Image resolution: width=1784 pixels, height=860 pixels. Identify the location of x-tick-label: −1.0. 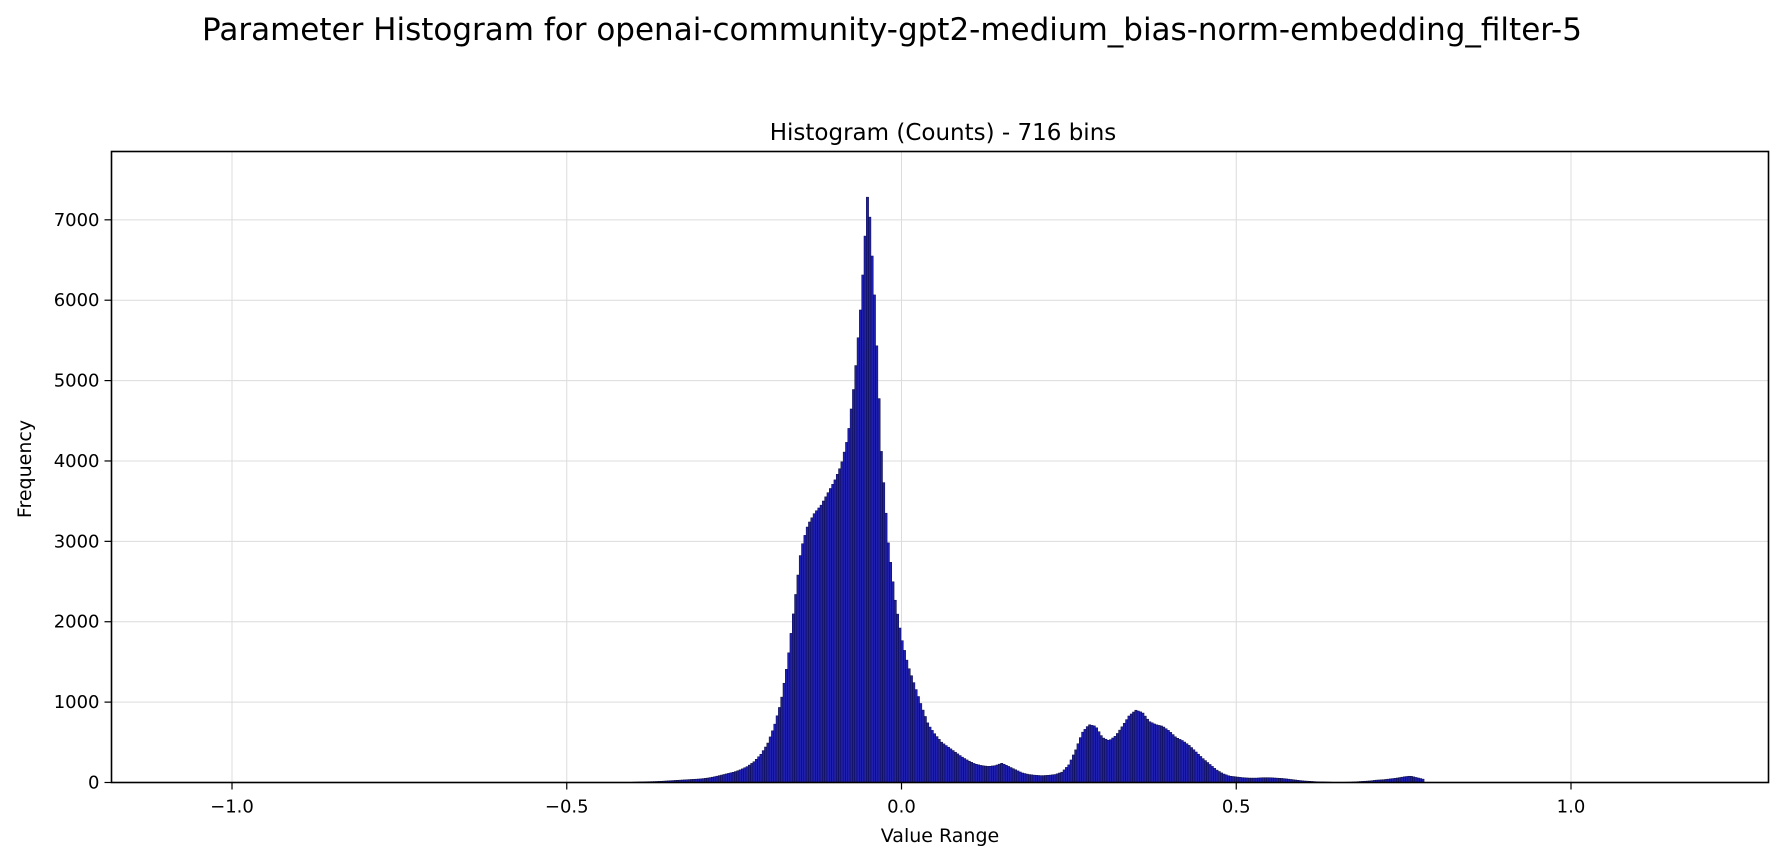
(232, 807).